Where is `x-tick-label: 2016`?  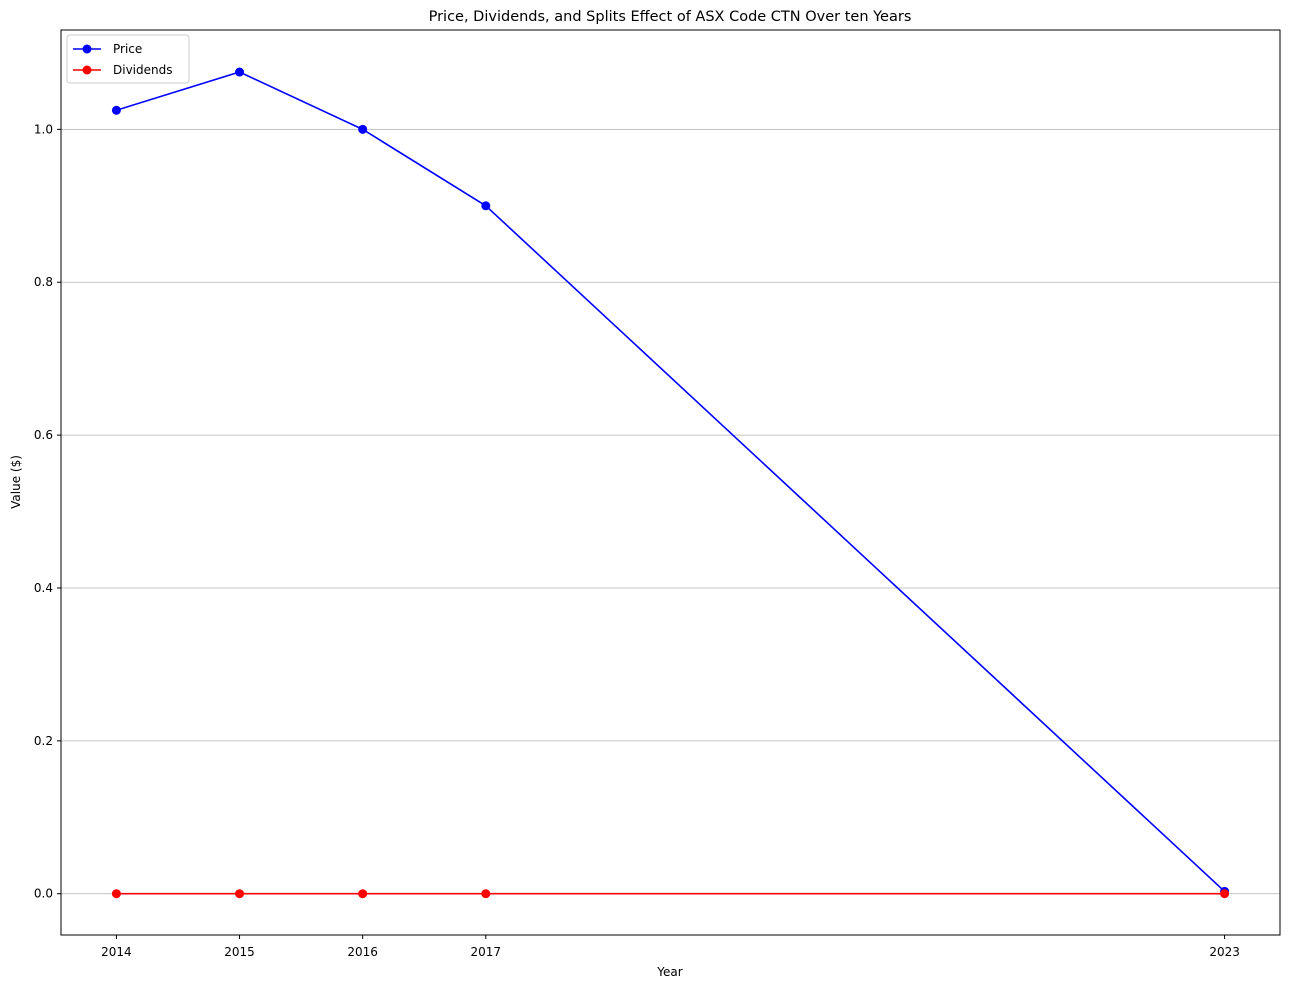 x-tick-label: 2016 is located at coordinates (362, 952).